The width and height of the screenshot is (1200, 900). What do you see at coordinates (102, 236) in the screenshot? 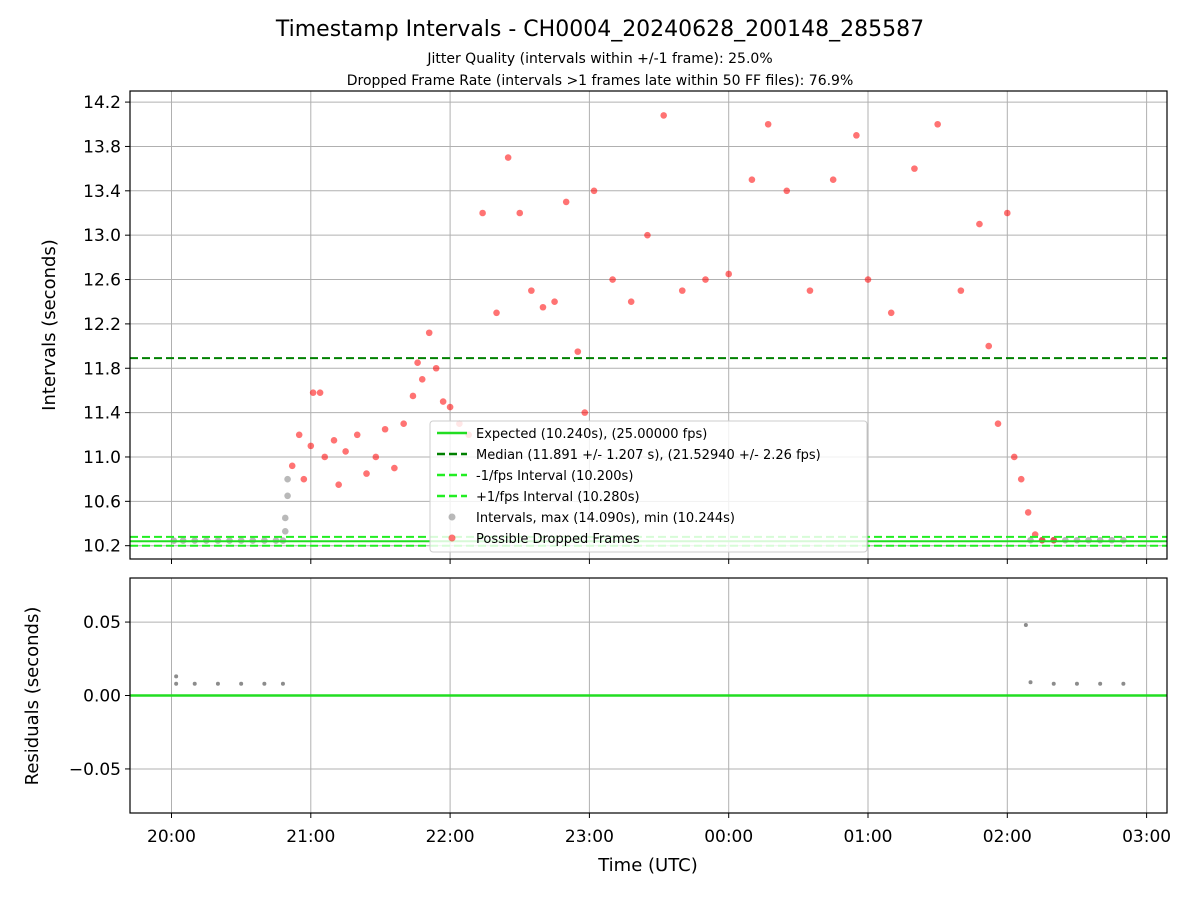
I see `intervals-y-tick-label: 13.0` at bounding box center [102, 236].